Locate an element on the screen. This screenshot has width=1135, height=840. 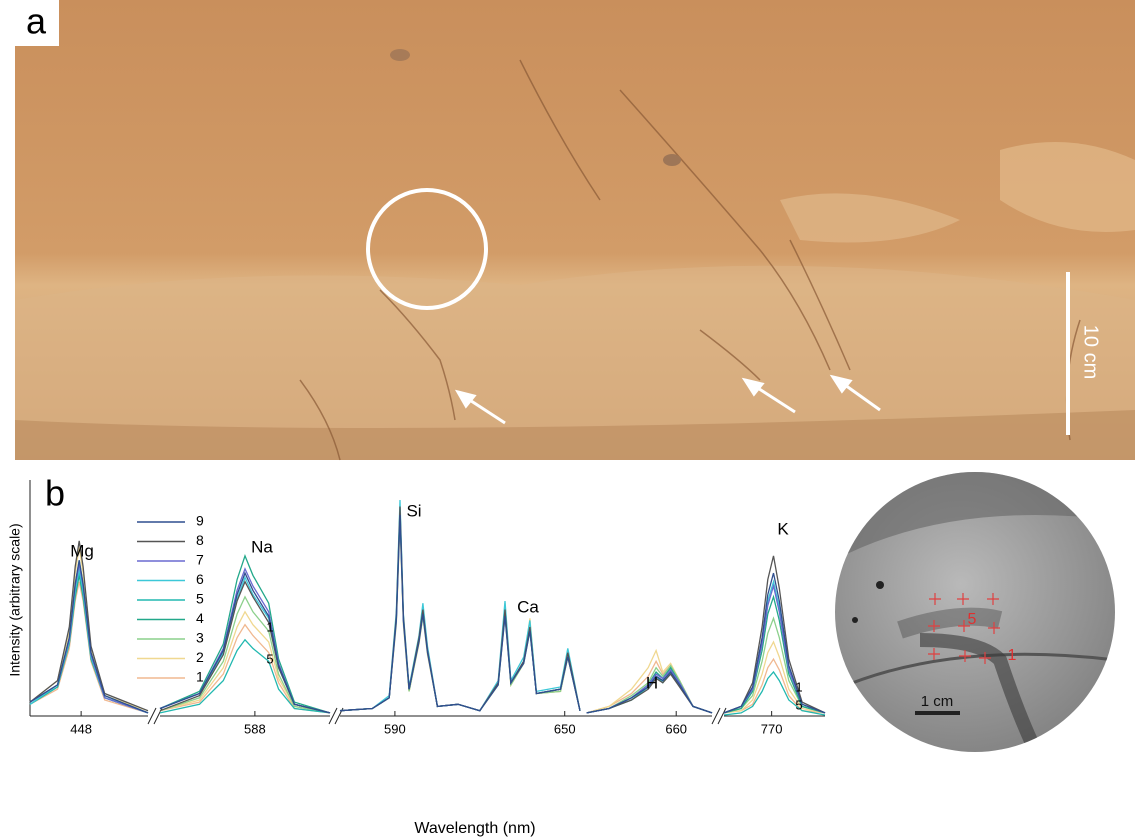
legend-label: 2 is located at coordinates (200, 657).